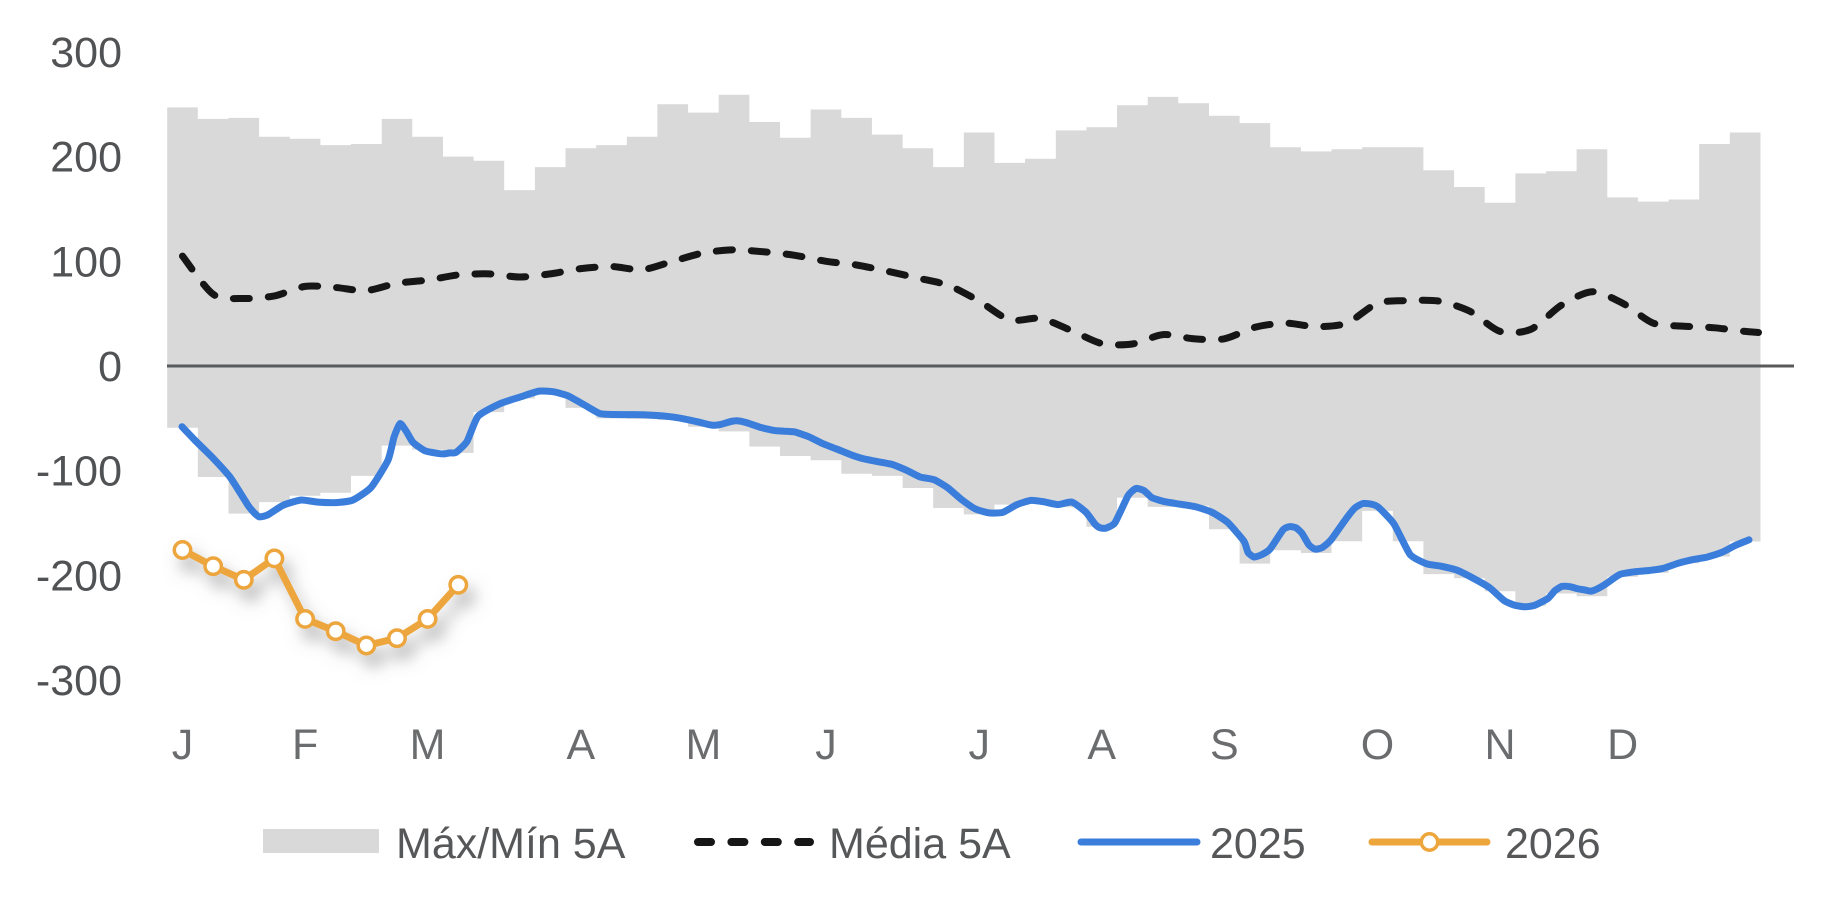 Image resolution: width=1842 pixels, height=911 pixels. What do you see at coordinates (86, 262) in the screenshot?
I see `svg-text: 100` at bounding box center [86, 262].